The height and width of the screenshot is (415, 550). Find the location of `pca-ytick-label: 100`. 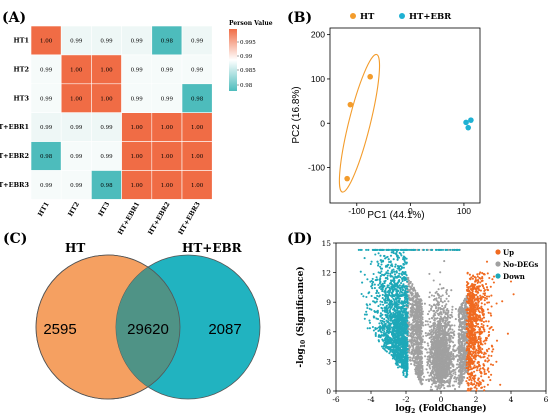

pca-ytick-label: 100 is located at coordinates (318, 79).